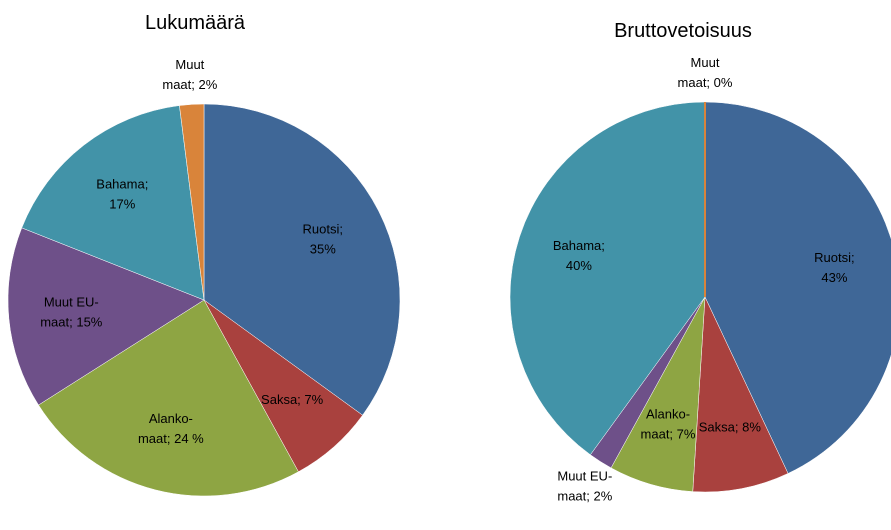 The image size is (891, 530). I want to click on chart-title: Lukumäärä, so click(195, 23).